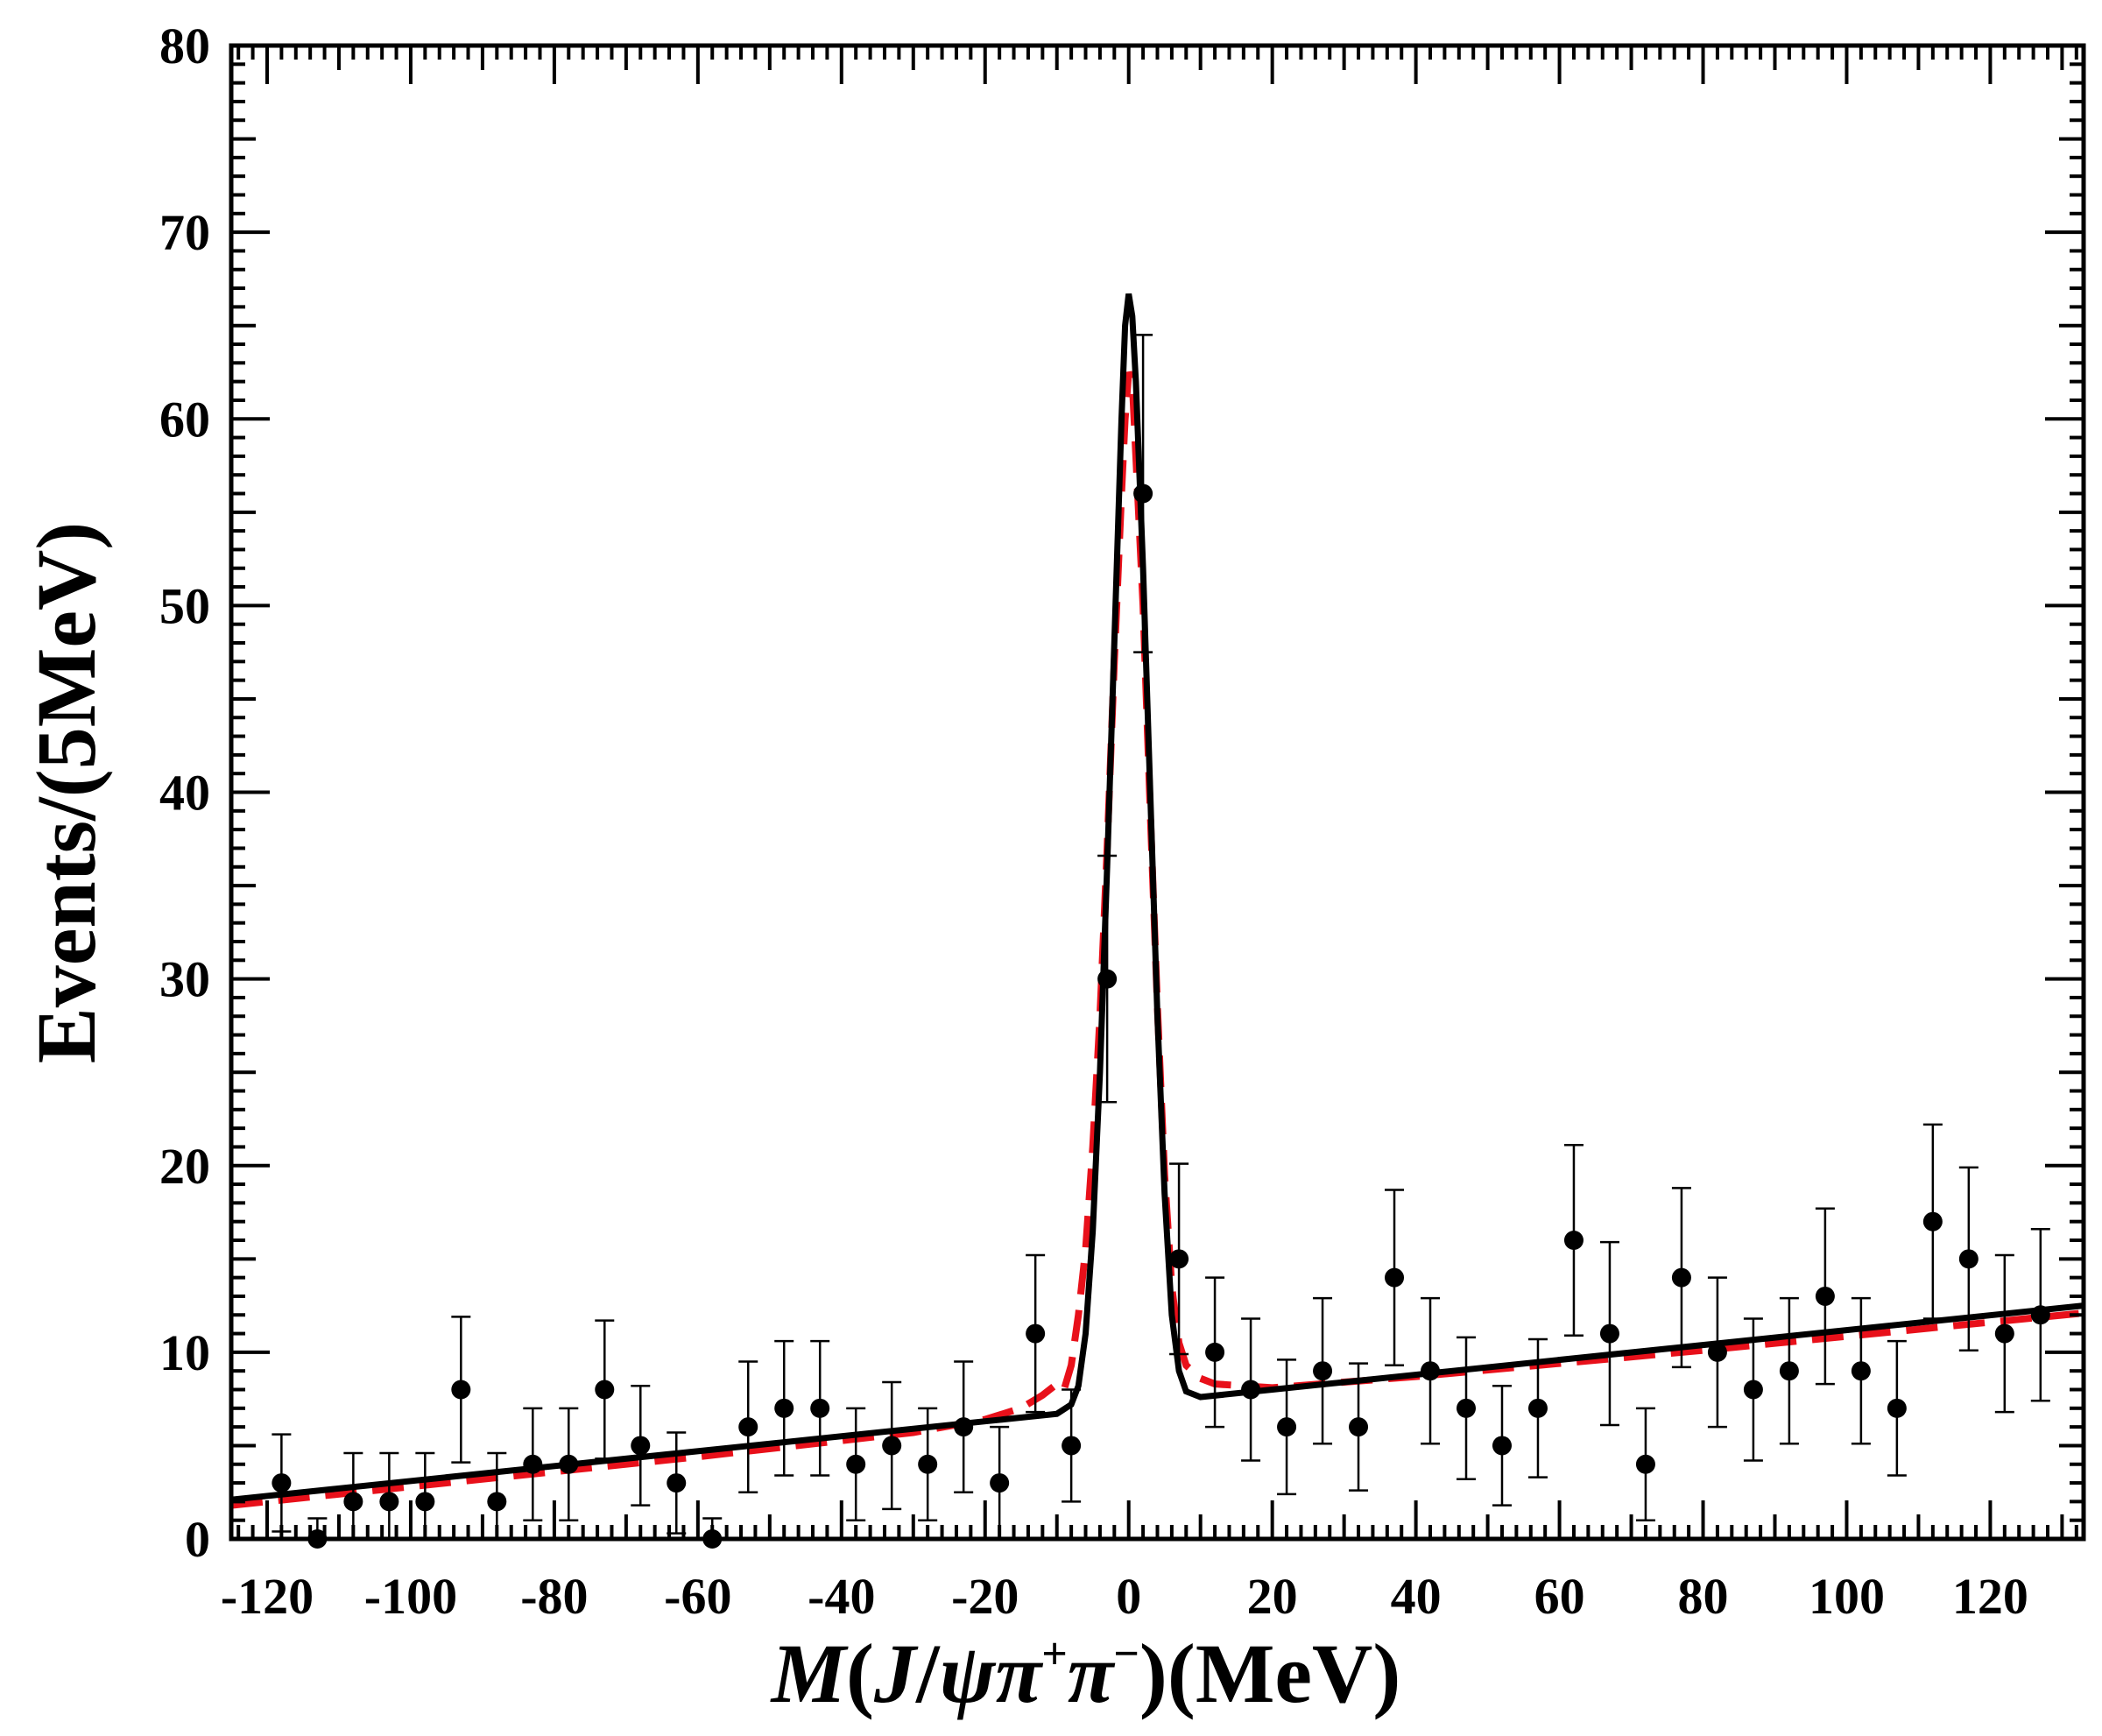  I want to click on x-axis-title-close: ), so click(1153, 1673).